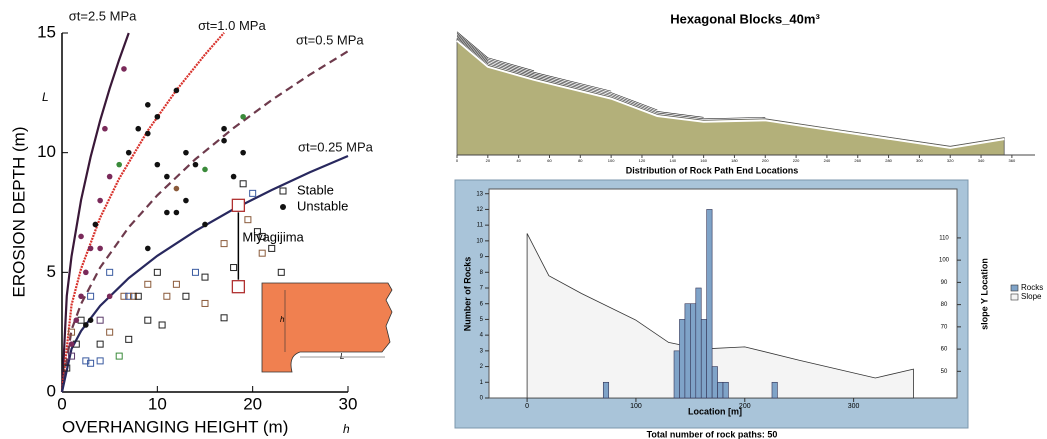 The image size is (1047, 439). I want to click on slope-fill, so click(730, 97).